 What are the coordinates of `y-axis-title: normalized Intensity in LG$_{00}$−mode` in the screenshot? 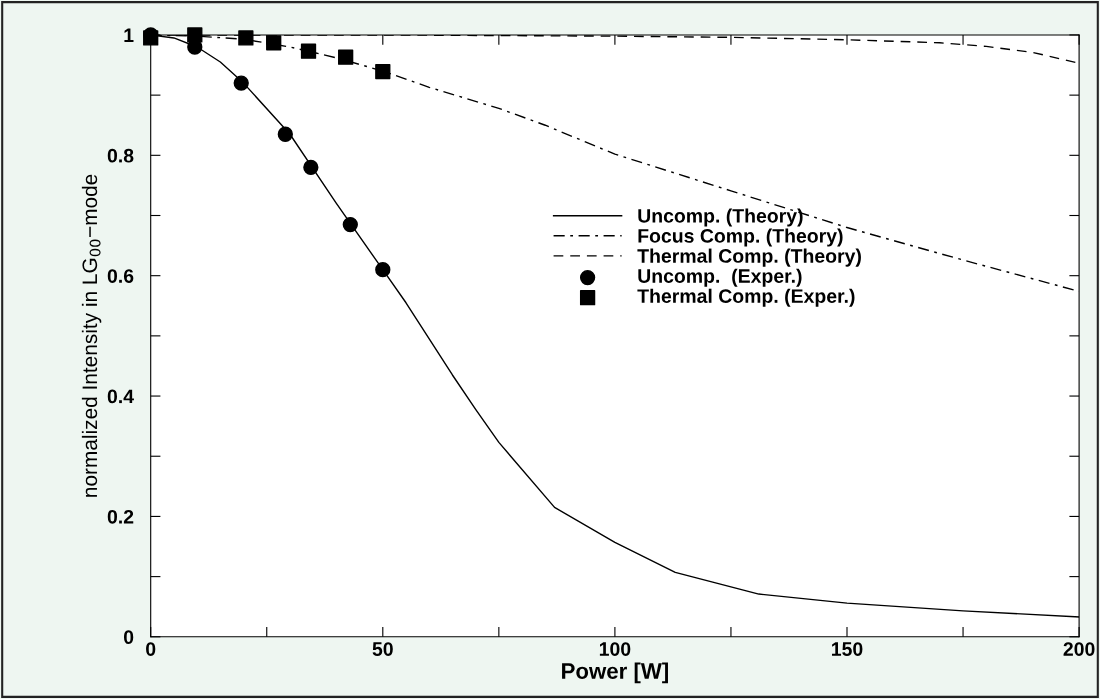 It's located at (91, 335).